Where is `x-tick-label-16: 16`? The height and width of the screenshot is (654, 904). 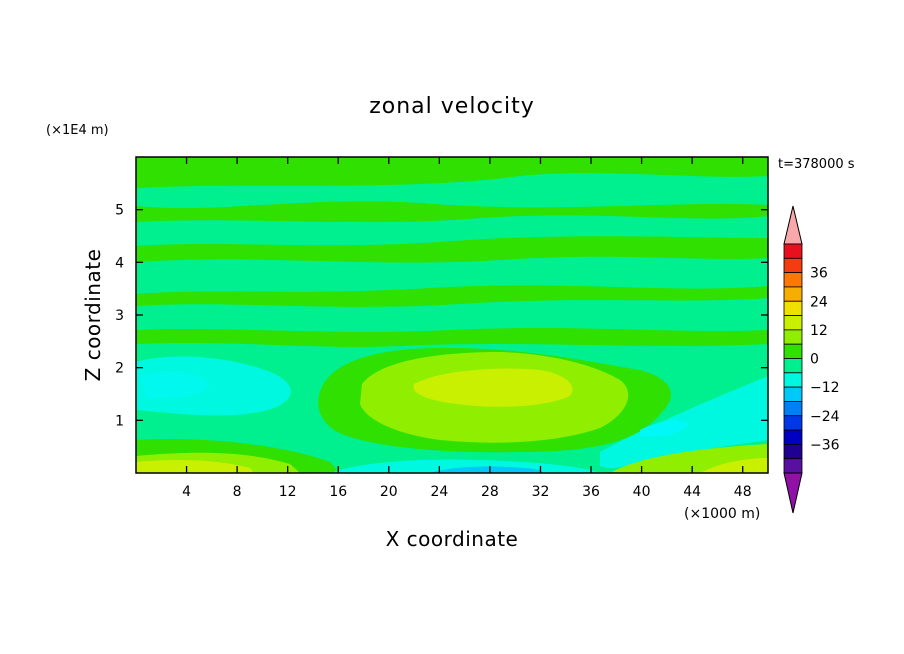 x-tick-label-16: 16 is located at coordinates (338, 492).